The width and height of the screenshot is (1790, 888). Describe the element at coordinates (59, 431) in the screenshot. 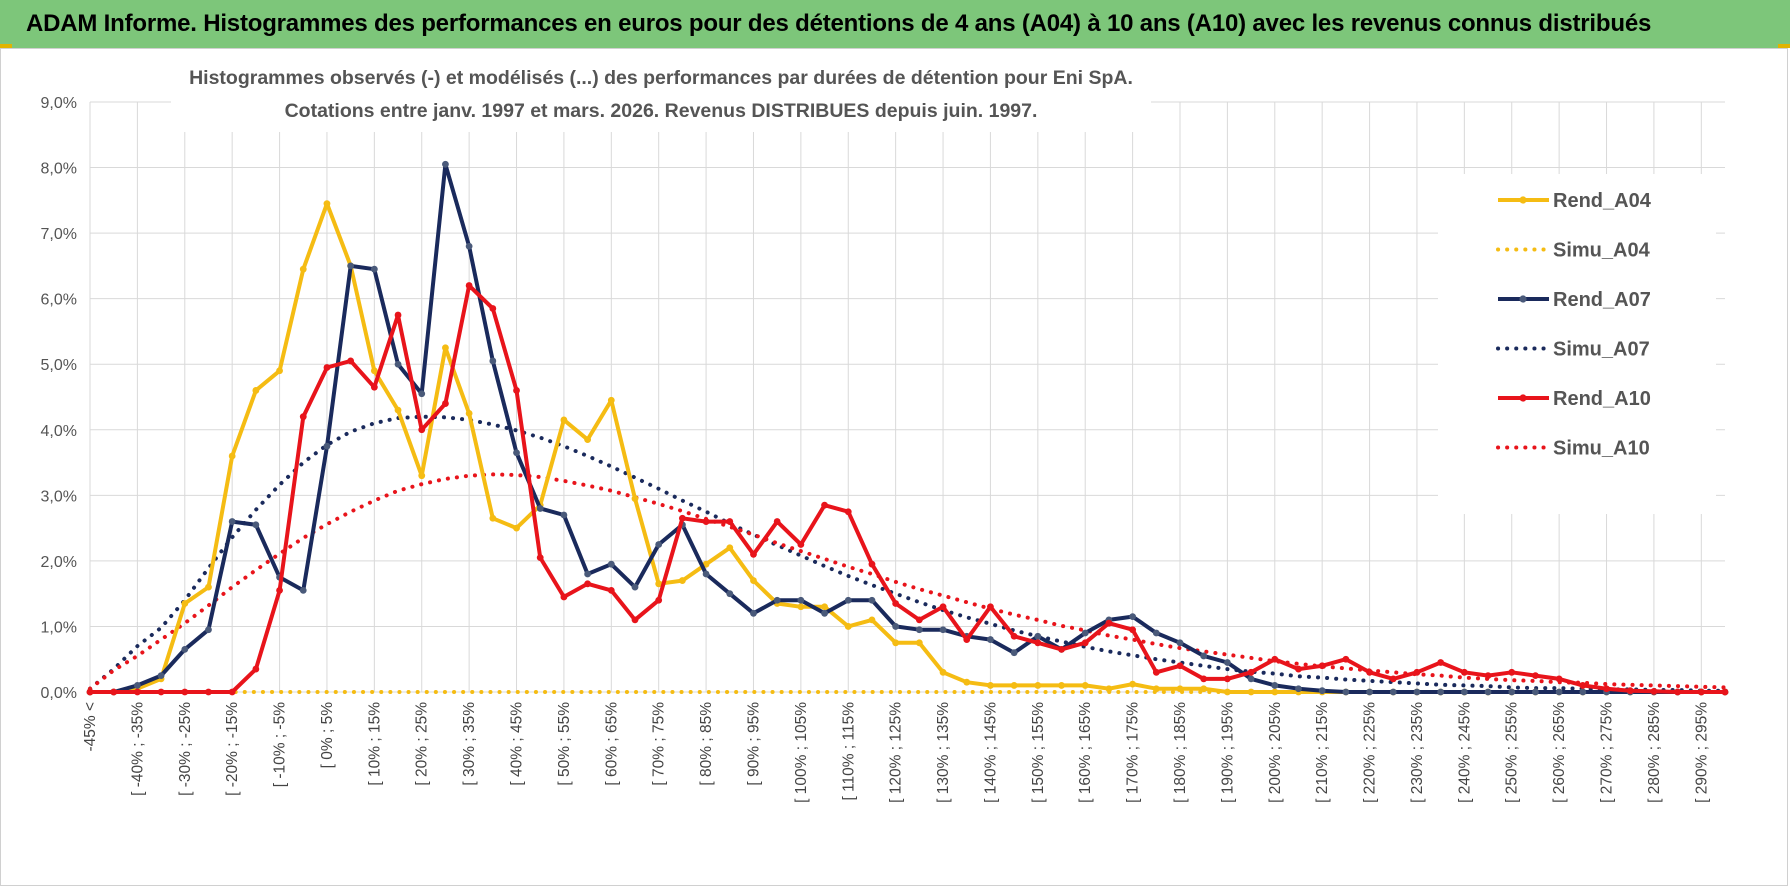

I see `y-tick-label: 4,0%` at that location.